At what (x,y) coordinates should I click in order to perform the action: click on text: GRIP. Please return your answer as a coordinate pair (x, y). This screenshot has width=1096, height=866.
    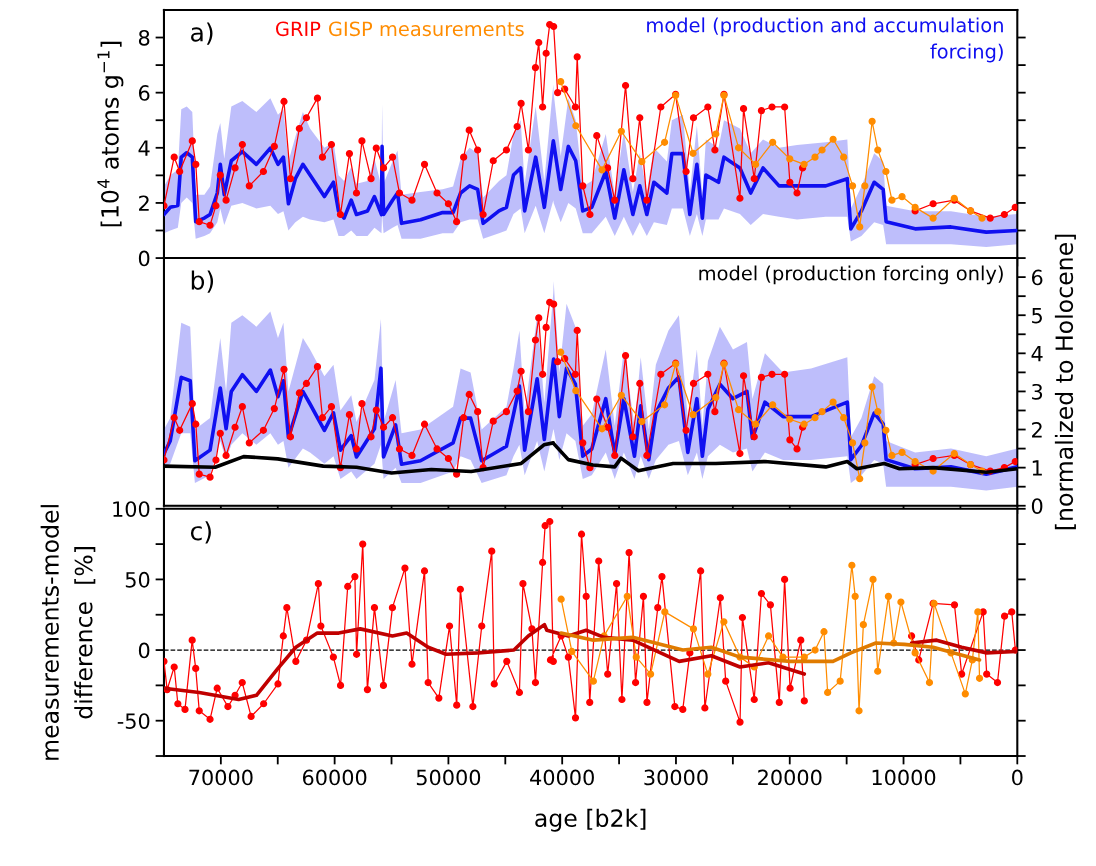
    Looking at the image, I should click on (298, 29).